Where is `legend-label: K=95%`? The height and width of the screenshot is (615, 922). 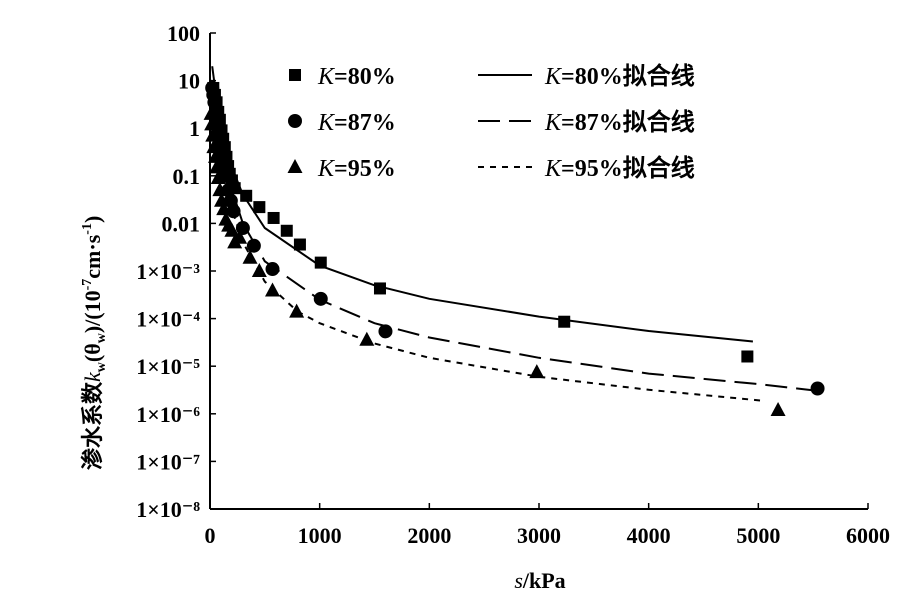
legend-label: K=95% is located at coordinates (356, 169).